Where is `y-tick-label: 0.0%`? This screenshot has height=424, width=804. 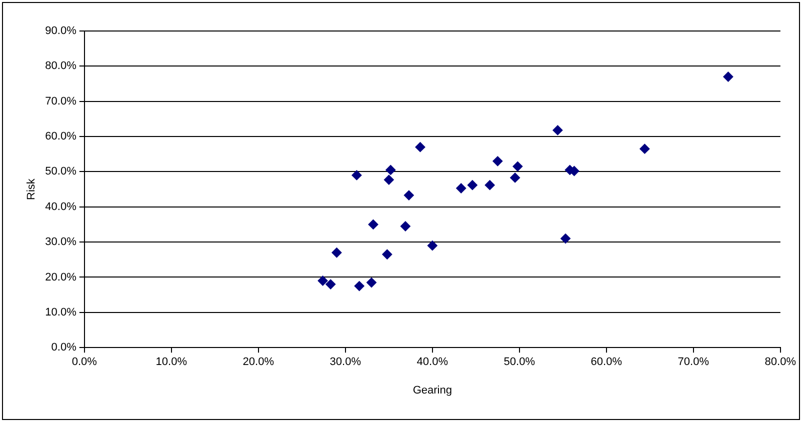
y-tick-label: 0.0% is located at coordinates (64, 348).